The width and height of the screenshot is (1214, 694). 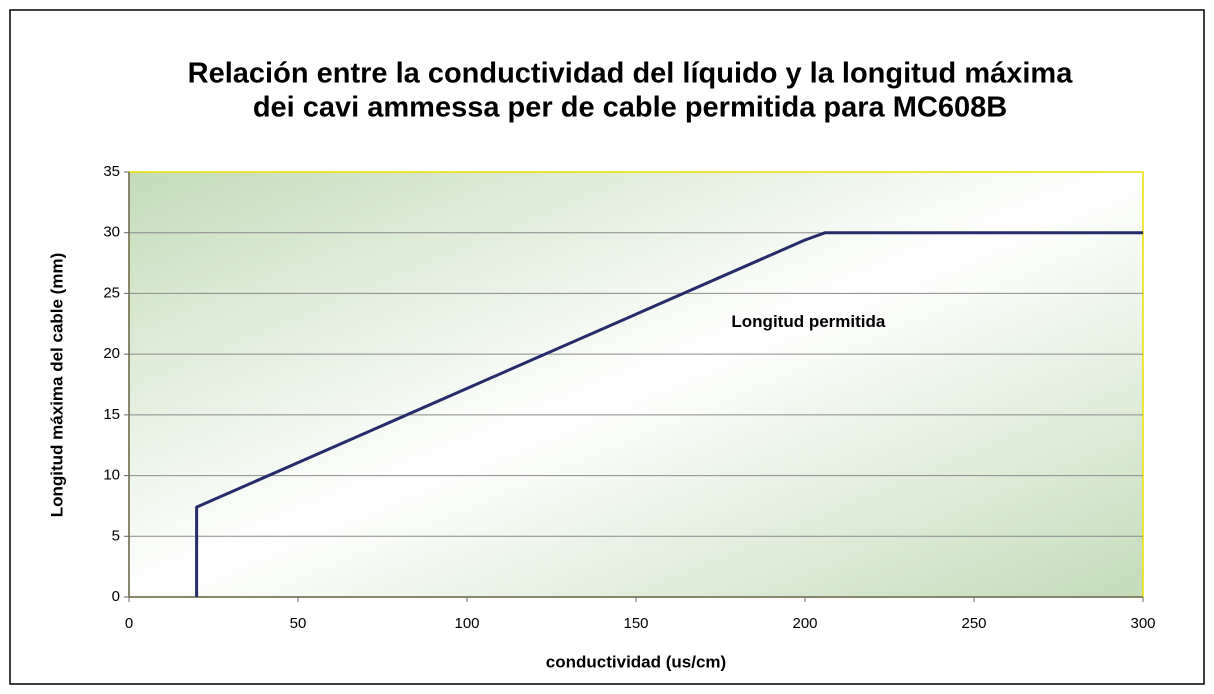 I want to click on annotation: Longitud permitida, so click(x=808, y=321).